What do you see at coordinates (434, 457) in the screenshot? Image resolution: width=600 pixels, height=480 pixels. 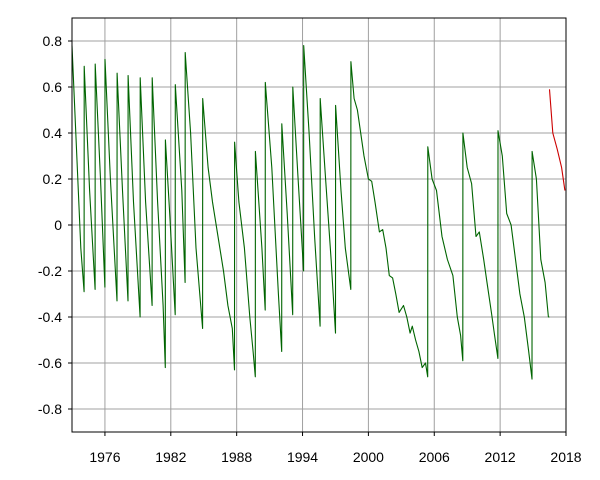 I see `x-tick-label: 2006` at bounding box center [434, 457].